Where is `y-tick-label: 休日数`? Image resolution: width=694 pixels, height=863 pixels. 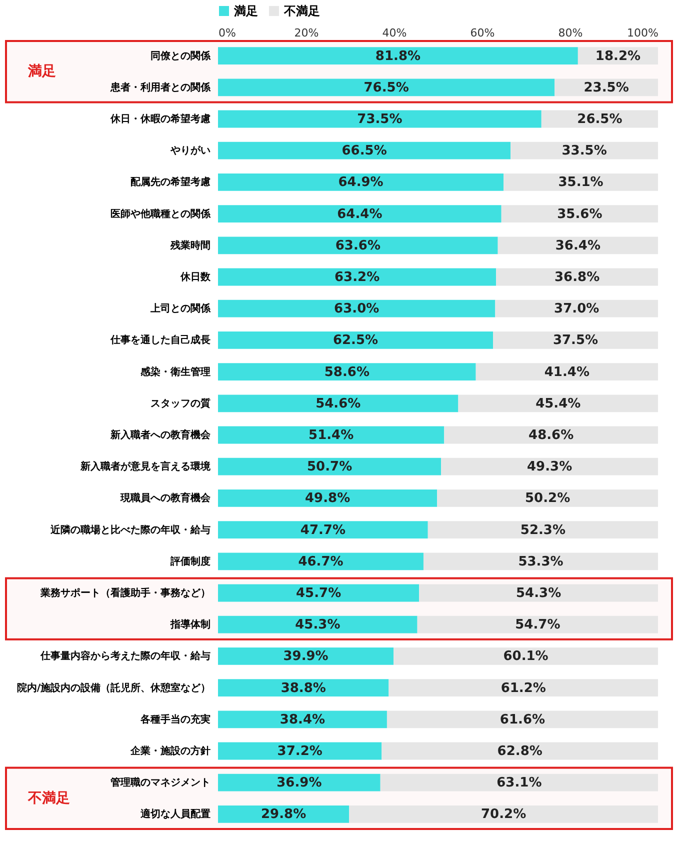
y-tick-label: 休日数 is located at coordinates (196, 277).